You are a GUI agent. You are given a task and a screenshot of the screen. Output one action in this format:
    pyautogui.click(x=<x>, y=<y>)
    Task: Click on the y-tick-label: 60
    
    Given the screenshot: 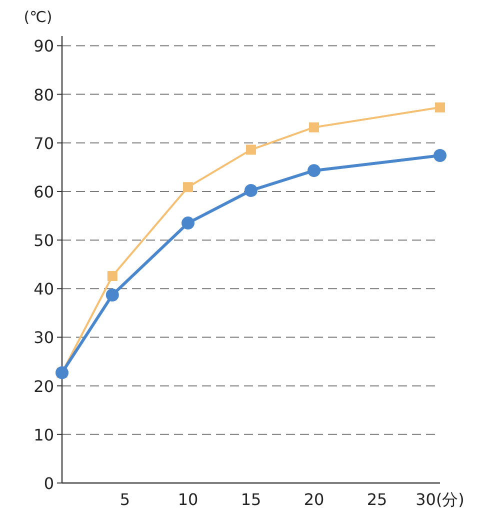 What is the action you would take?
    pyautogui.click(x=44, y=192)
    